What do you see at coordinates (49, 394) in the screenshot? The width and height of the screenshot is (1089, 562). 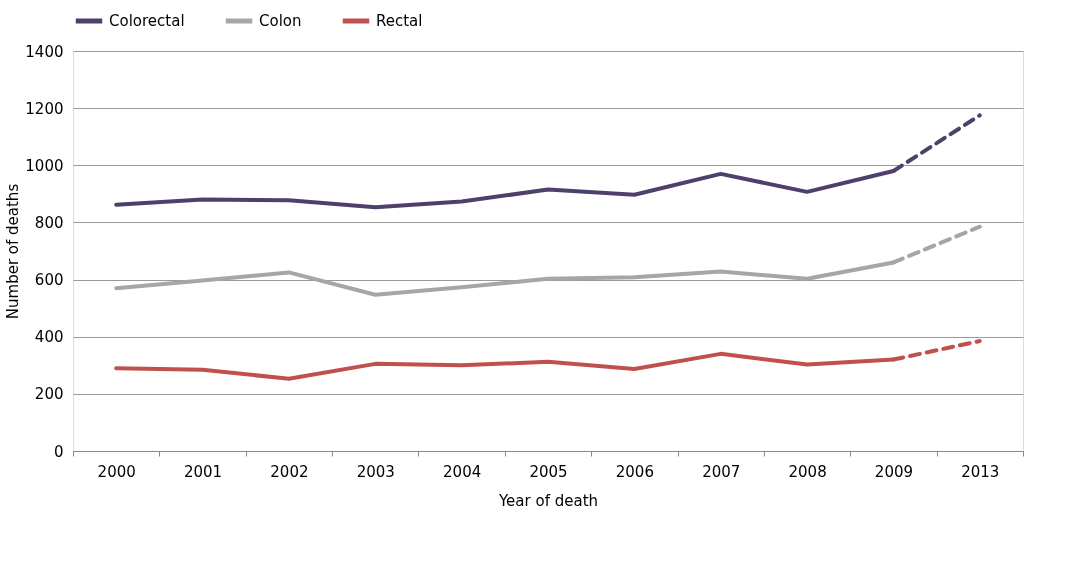 I see `y-tick-label: 200` at bounding box center [49, 394].